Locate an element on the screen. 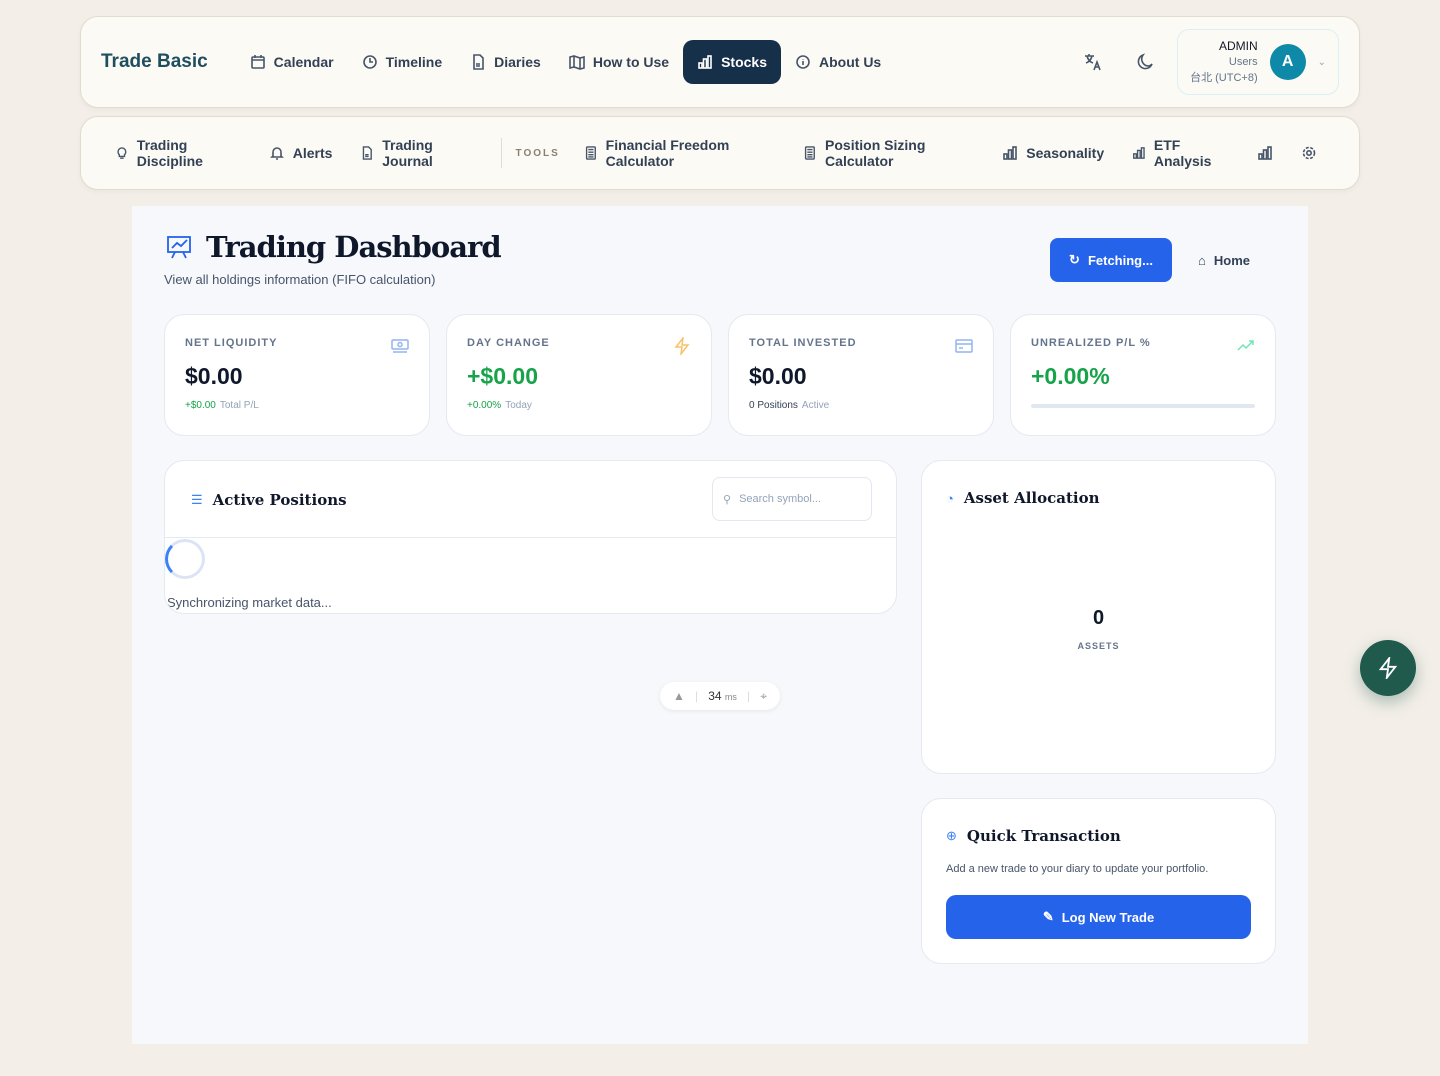  tool-financial-freedom-calculator: Financial Freedom Calculator is located at coordinates (679, 153).